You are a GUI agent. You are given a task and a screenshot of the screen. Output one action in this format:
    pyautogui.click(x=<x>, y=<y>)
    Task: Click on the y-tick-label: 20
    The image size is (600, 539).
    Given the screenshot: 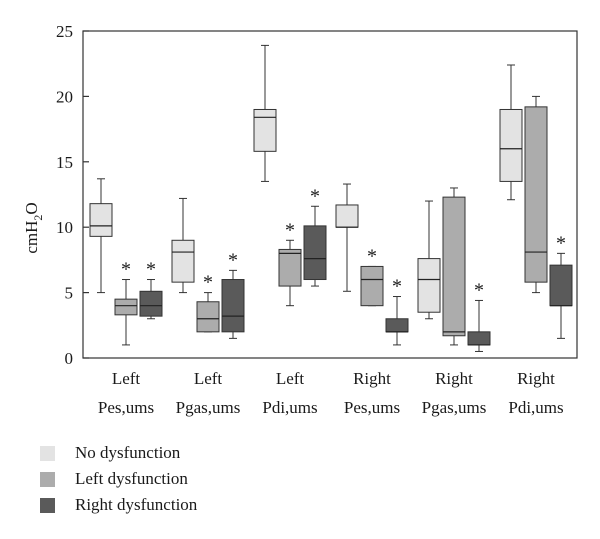 What is the action you would take?
    pyautogui.click(x=64, y=96)
    